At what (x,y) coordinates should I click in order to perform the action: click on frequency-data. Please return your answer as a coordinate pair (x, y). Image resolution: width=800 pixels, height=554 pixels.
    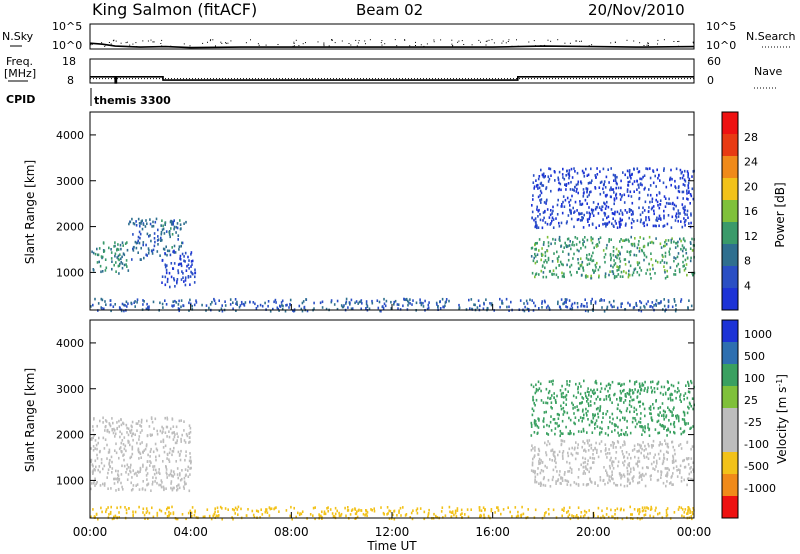
    Looking at the image, I should click on (392, 80).